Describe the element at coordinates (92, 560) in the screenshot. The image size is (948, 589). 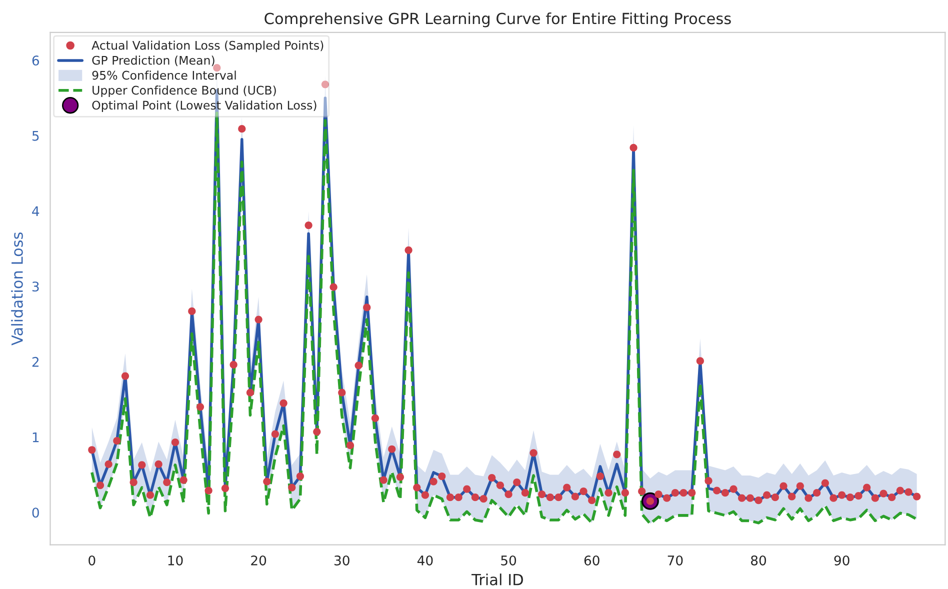
I see `x-tick-label: 0` at that location.